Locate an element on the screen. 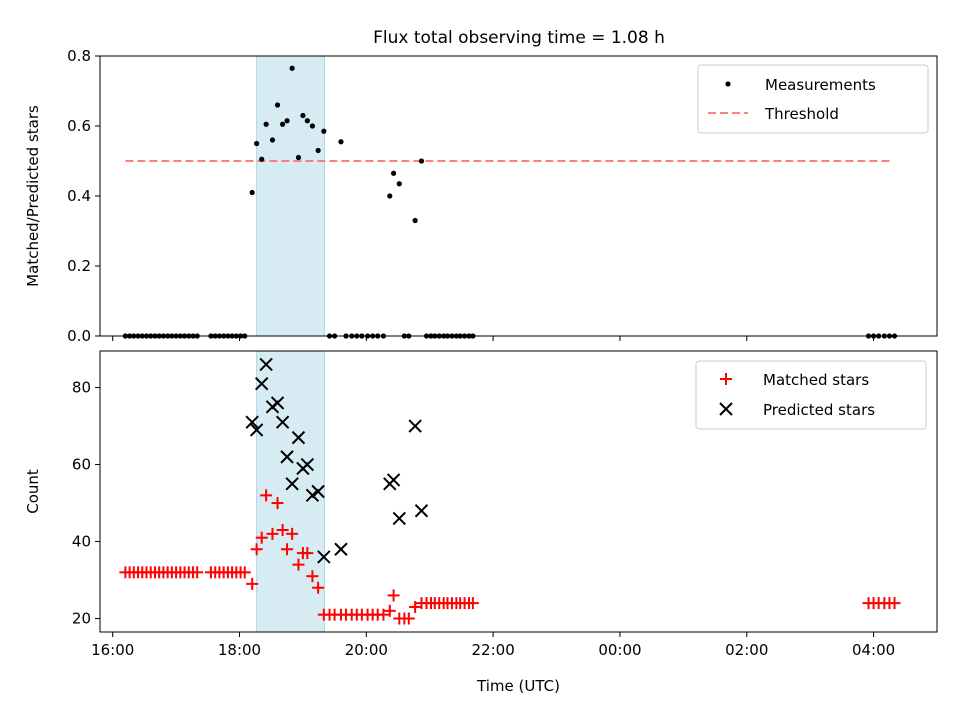 The width and height of the screenshot is (960, 720). x-axis-label: Time (UTC) is located at coordinates (518, 686).